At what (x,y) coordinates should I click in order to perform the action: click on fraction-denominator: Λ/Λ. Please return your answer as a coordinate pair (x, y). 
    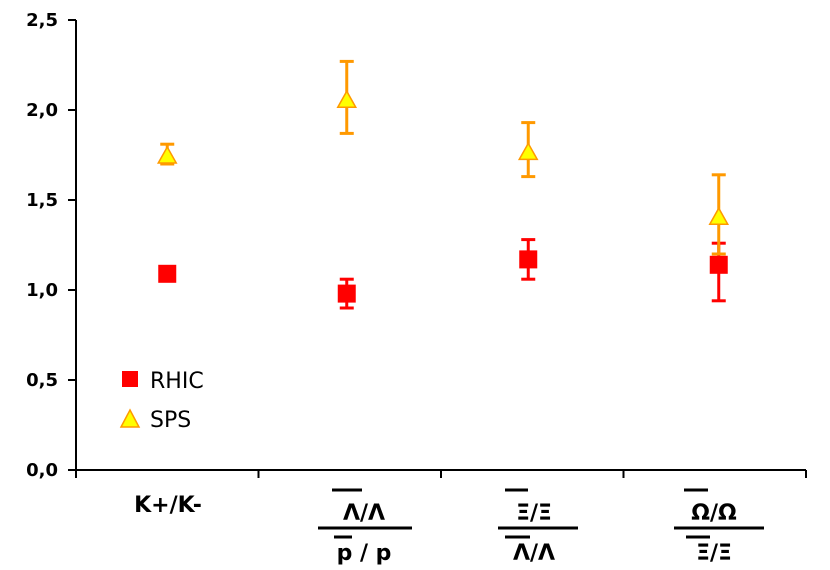
    Looking at the image, I should click on (534, 553).